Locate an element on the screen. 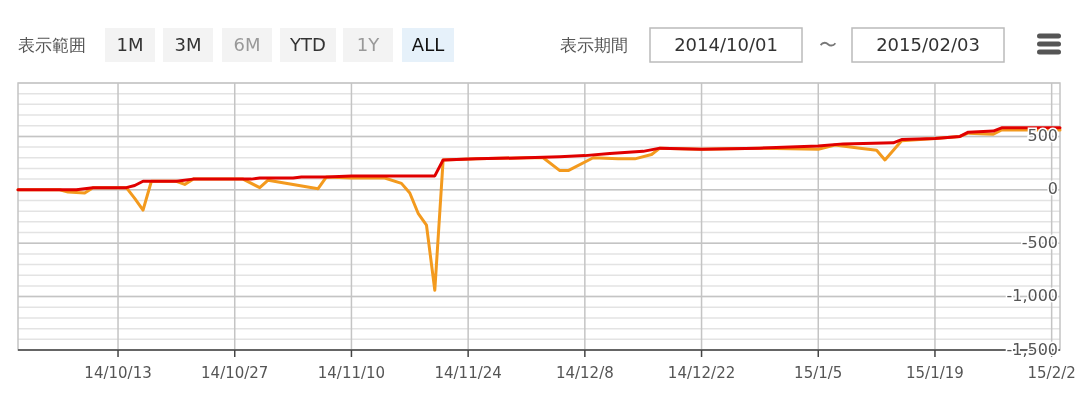 The width and height of the screenshot is (1080, 411). y-tick-label: 500 is located at coordinates (1042, 135).